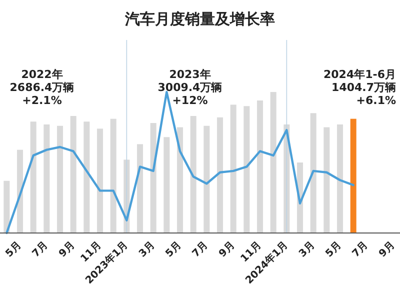  I want to click on chart-title: 汽车月度销量及增长率, so click(199, 19).